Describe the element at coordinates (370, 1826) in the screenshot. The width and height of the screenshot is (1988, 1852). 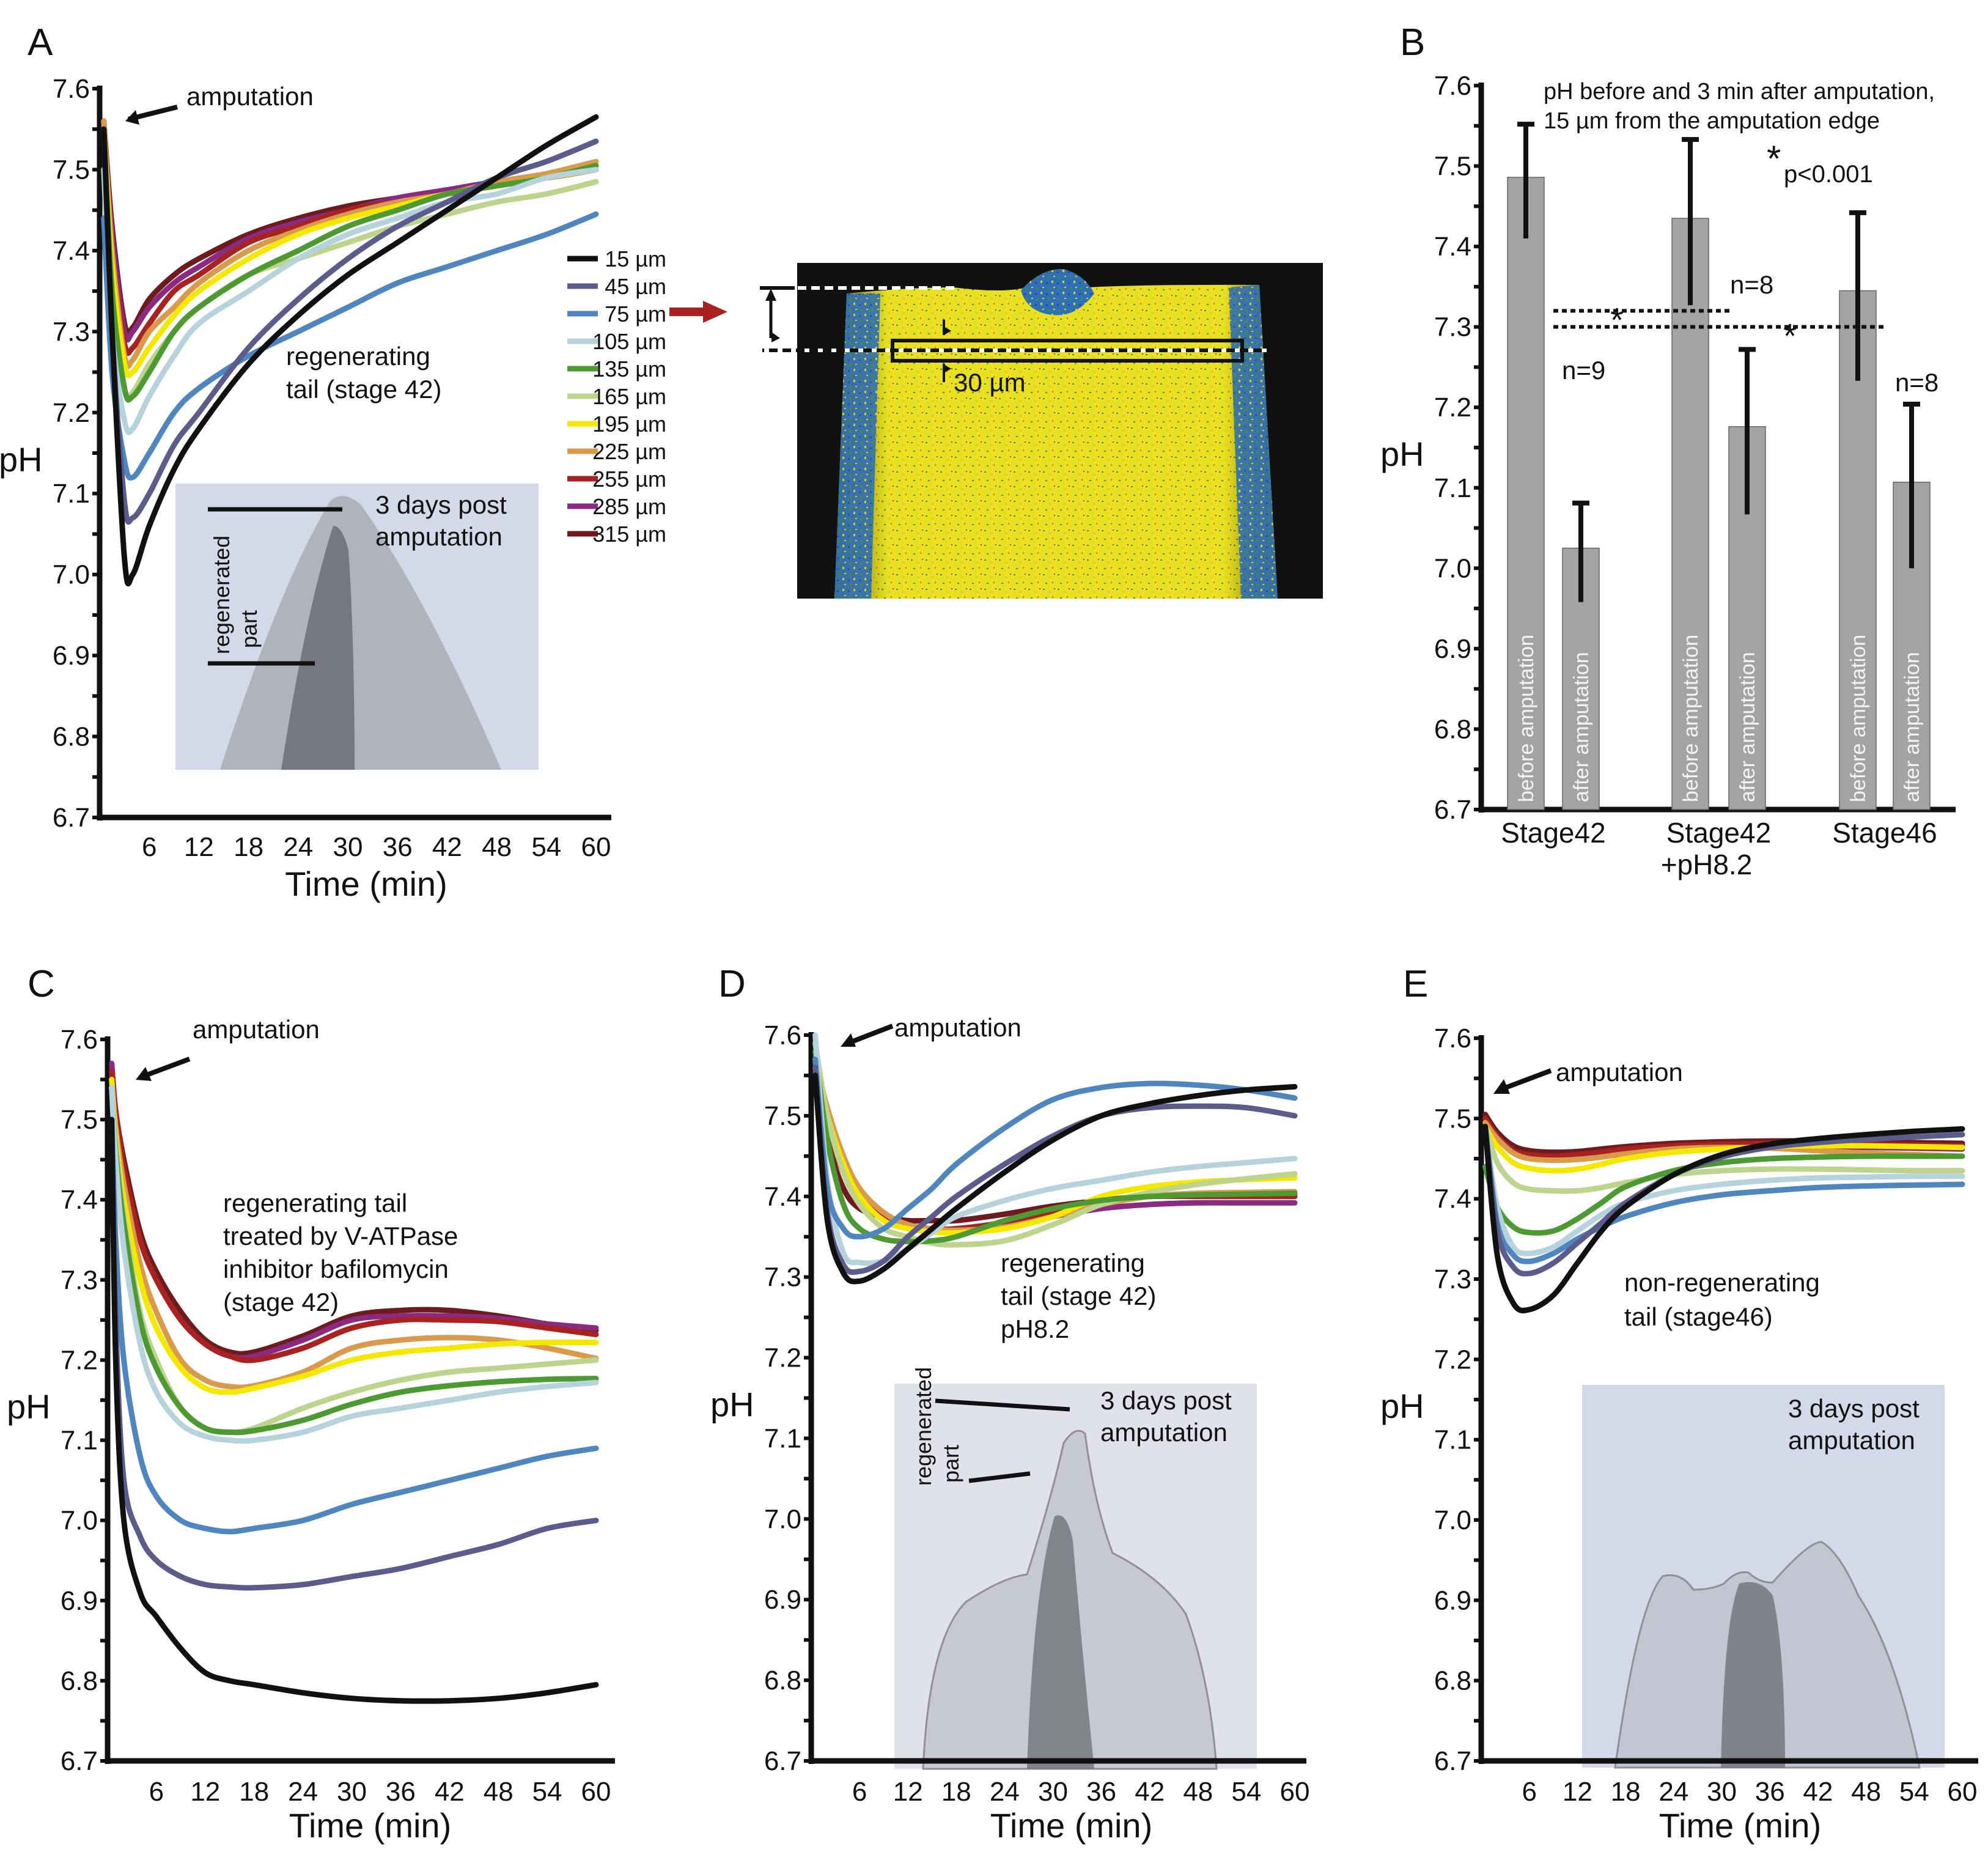
I see `x-axis-title: Time (min)` at that location.